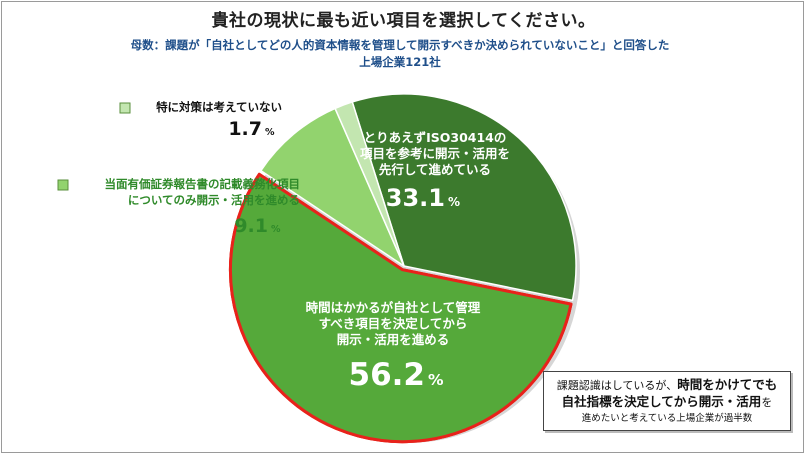 This screenshot has width=807, height=456. What do you see at coordinates (435, 169) in the screenshot?
I see `slice-label-1-line-3: 先行して進めている` at bounding box center [435, 169].